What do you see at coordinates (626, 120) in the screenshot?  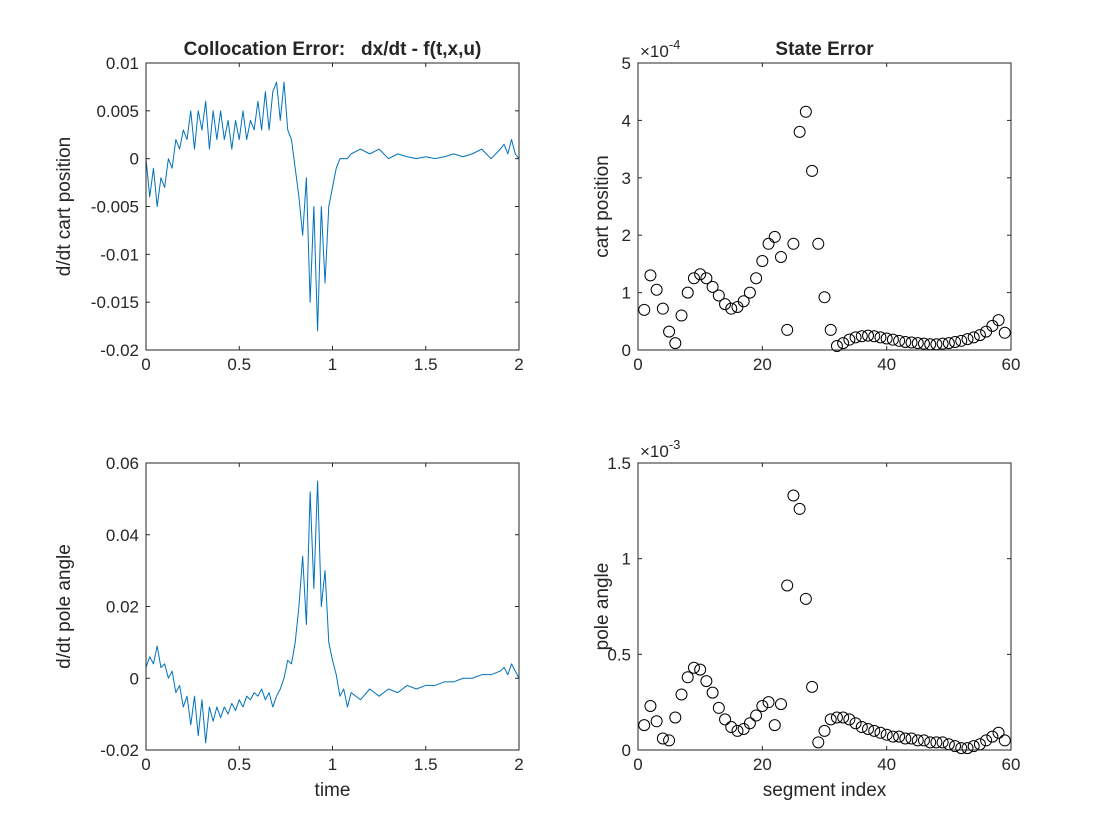 I see `y-tick-label: 4` at bounding box center [626, 120].